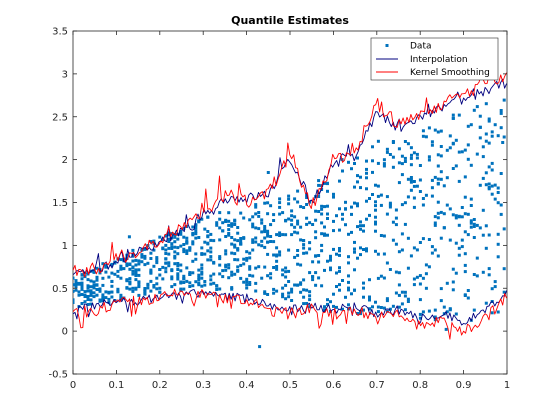 Image resolution: width=560 pixels, height=420 pixels. What do you see at coordinates (464, 385) in the screenshot?
I see `x-tick-label: 0.9` at bounding box center [464, 385].